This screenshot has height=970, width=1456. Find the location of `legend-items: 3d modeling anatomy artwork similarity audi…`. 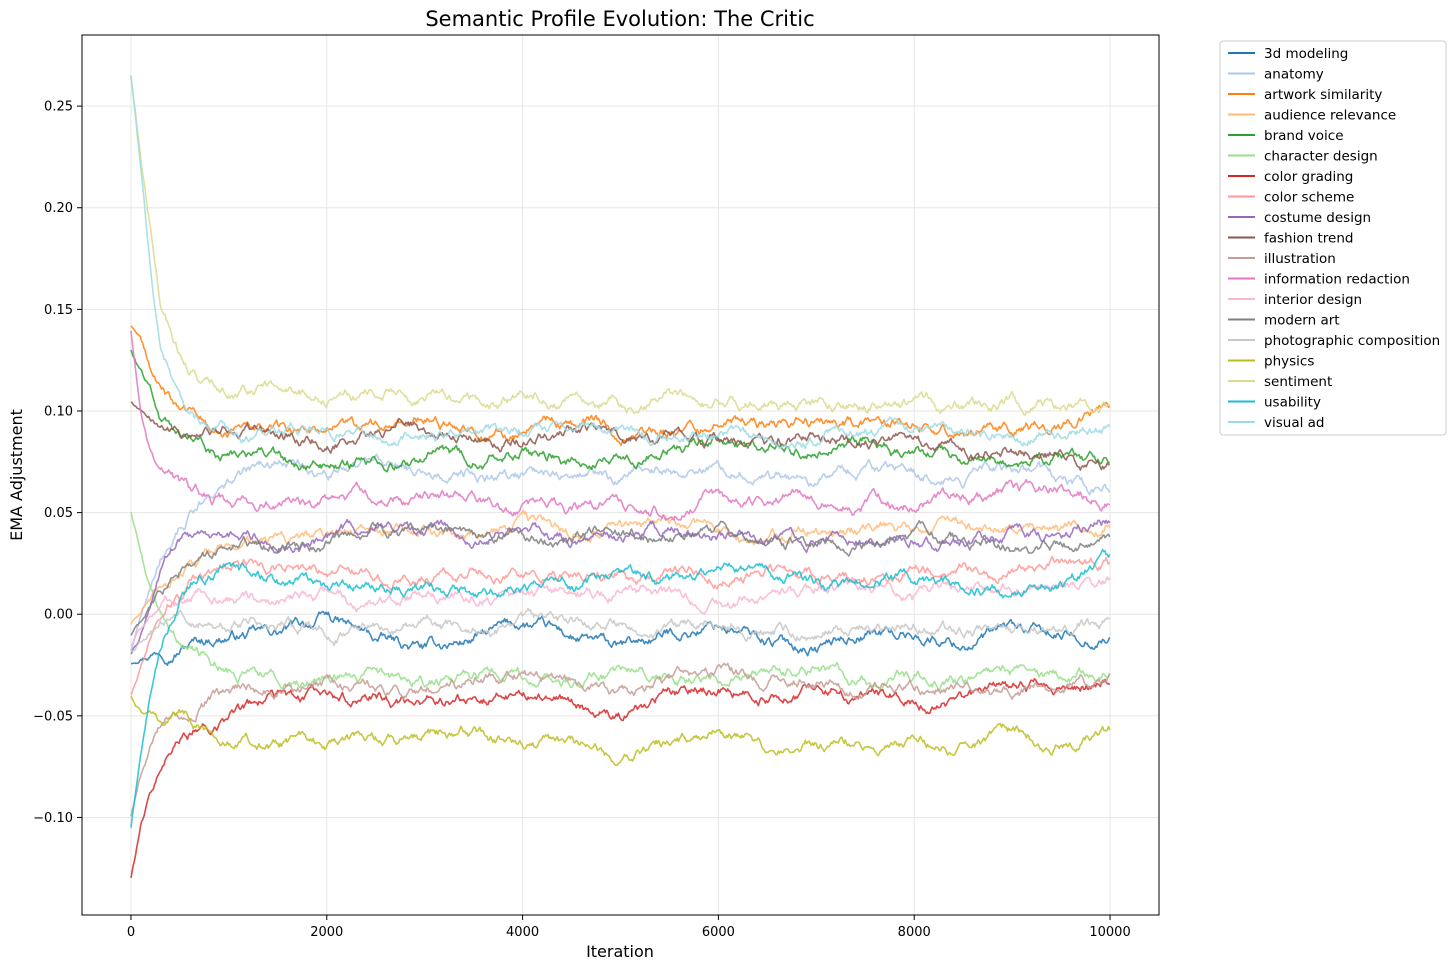

legend-items: 3d modeling anatomy artwork similarity audi… is located at coordinates (1334, 238).